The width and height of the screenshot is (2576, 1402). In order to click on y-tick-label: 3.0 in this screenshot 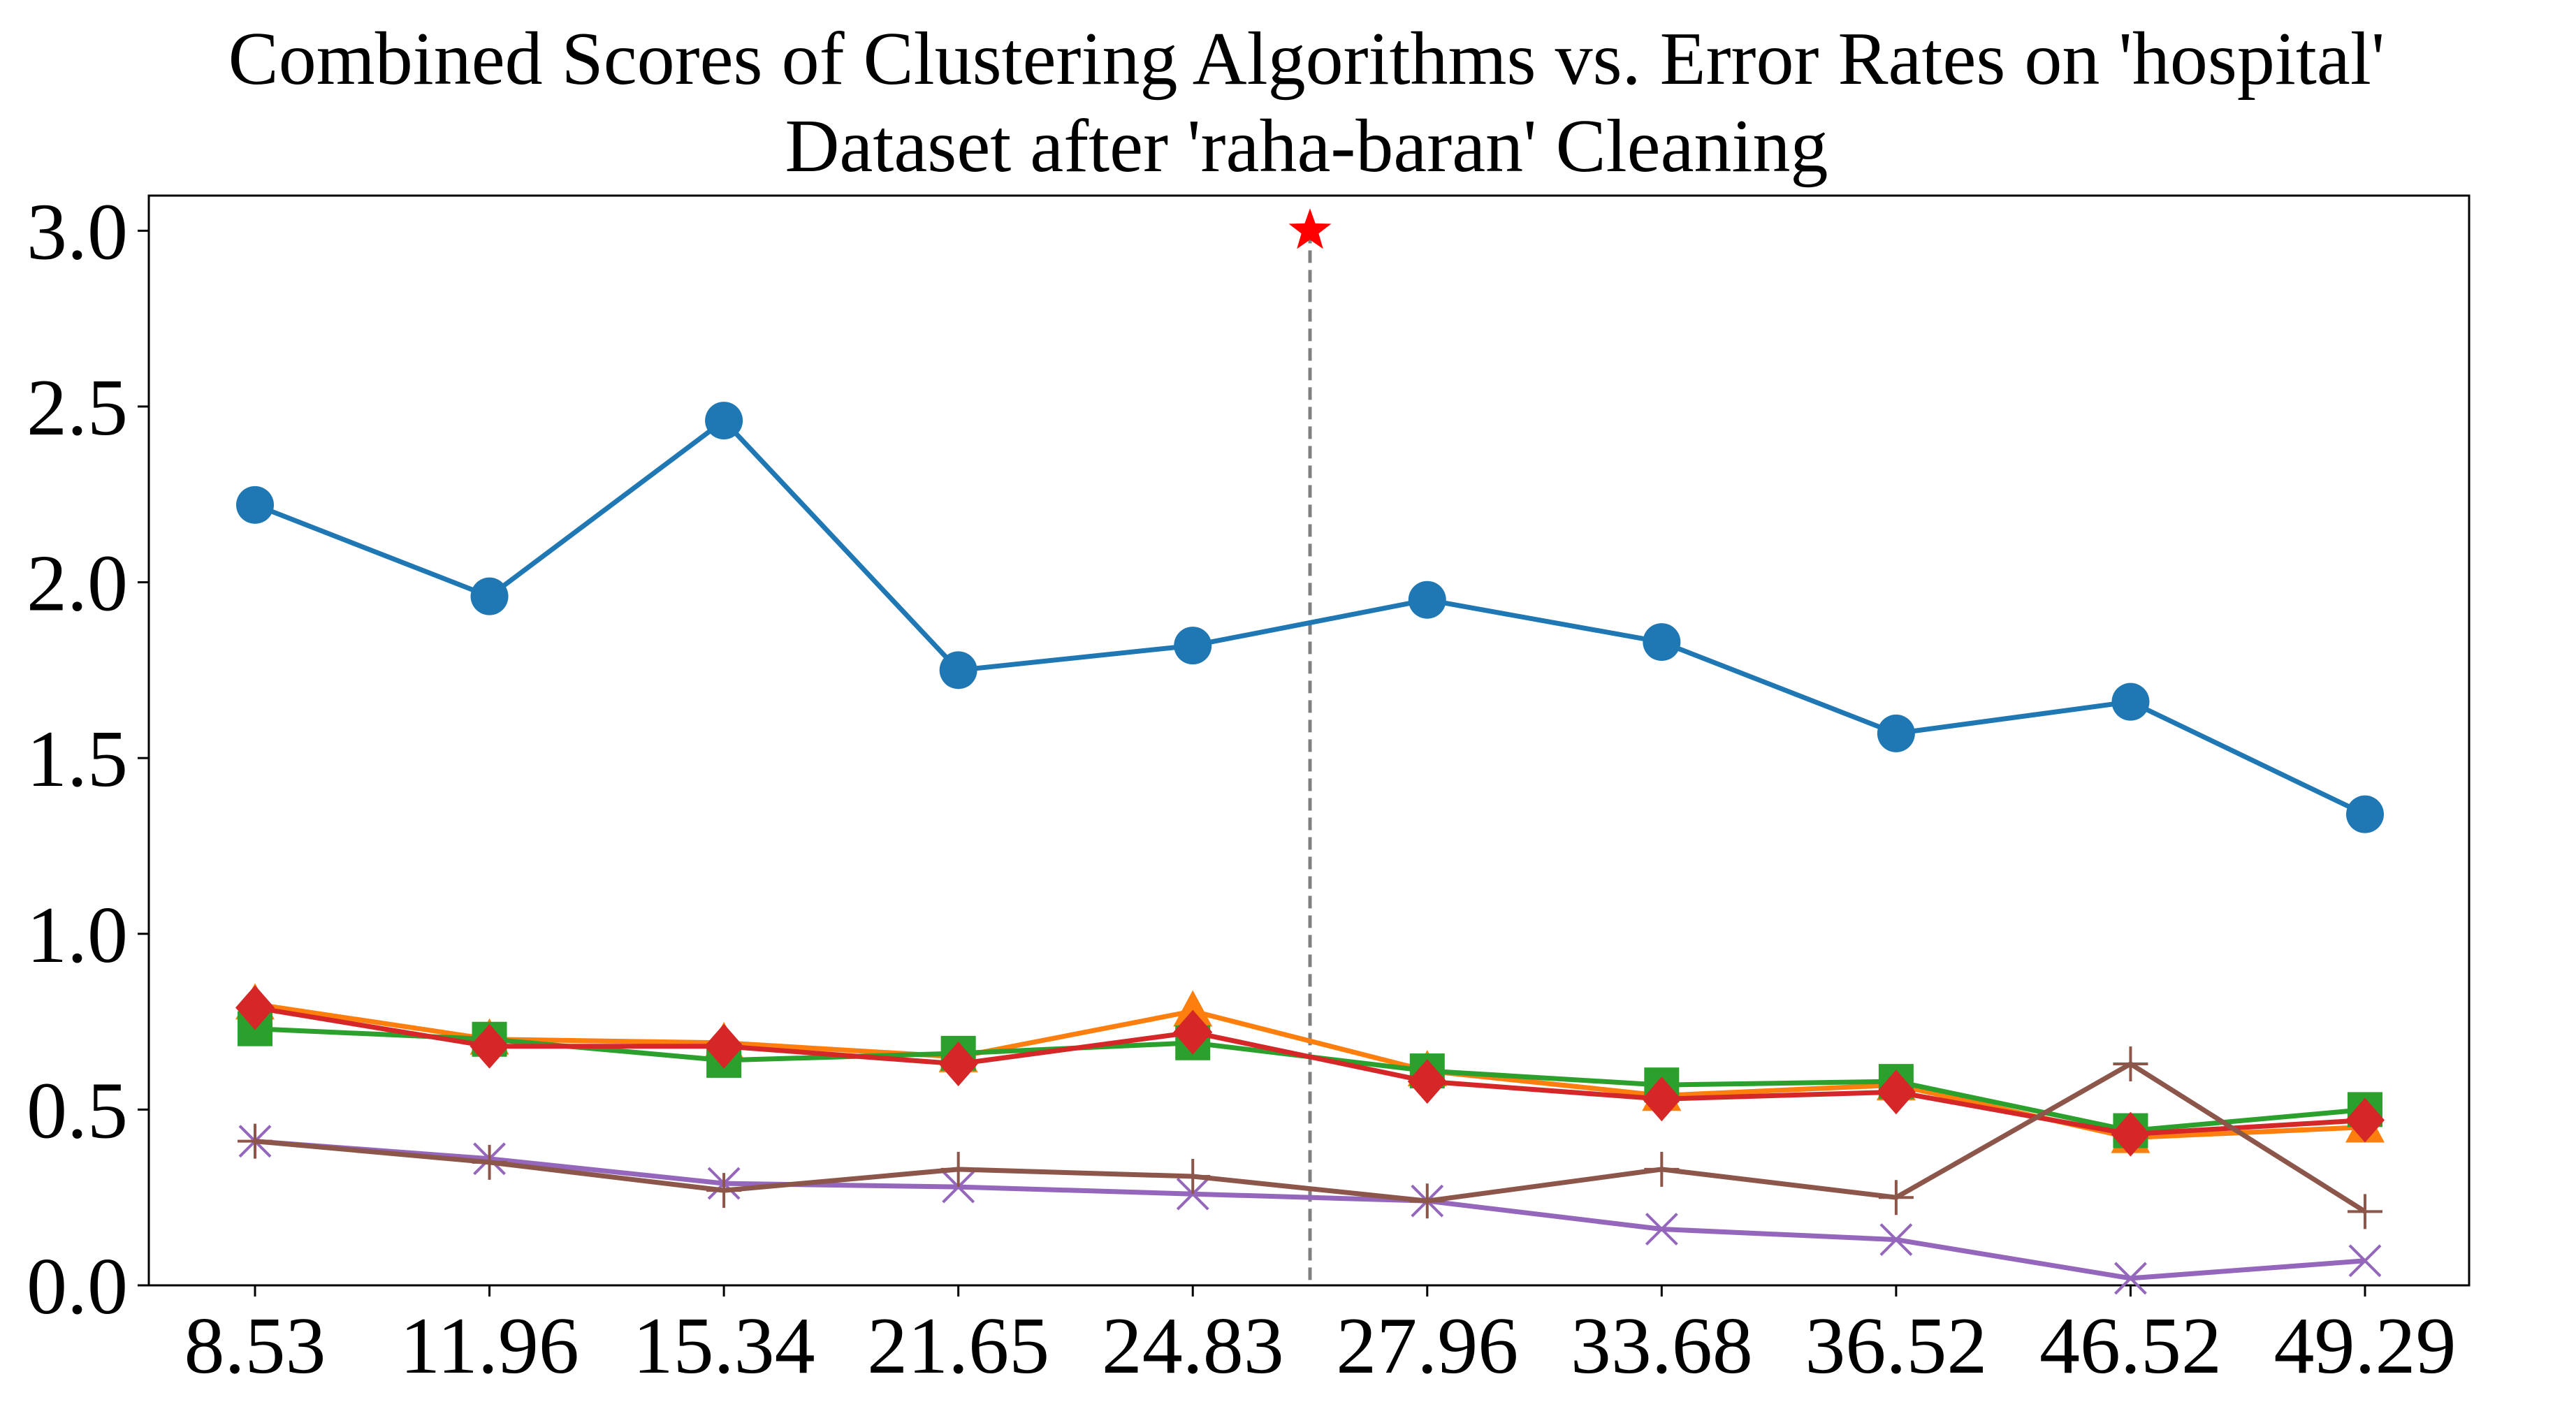, I will do `click(77, 232)`.